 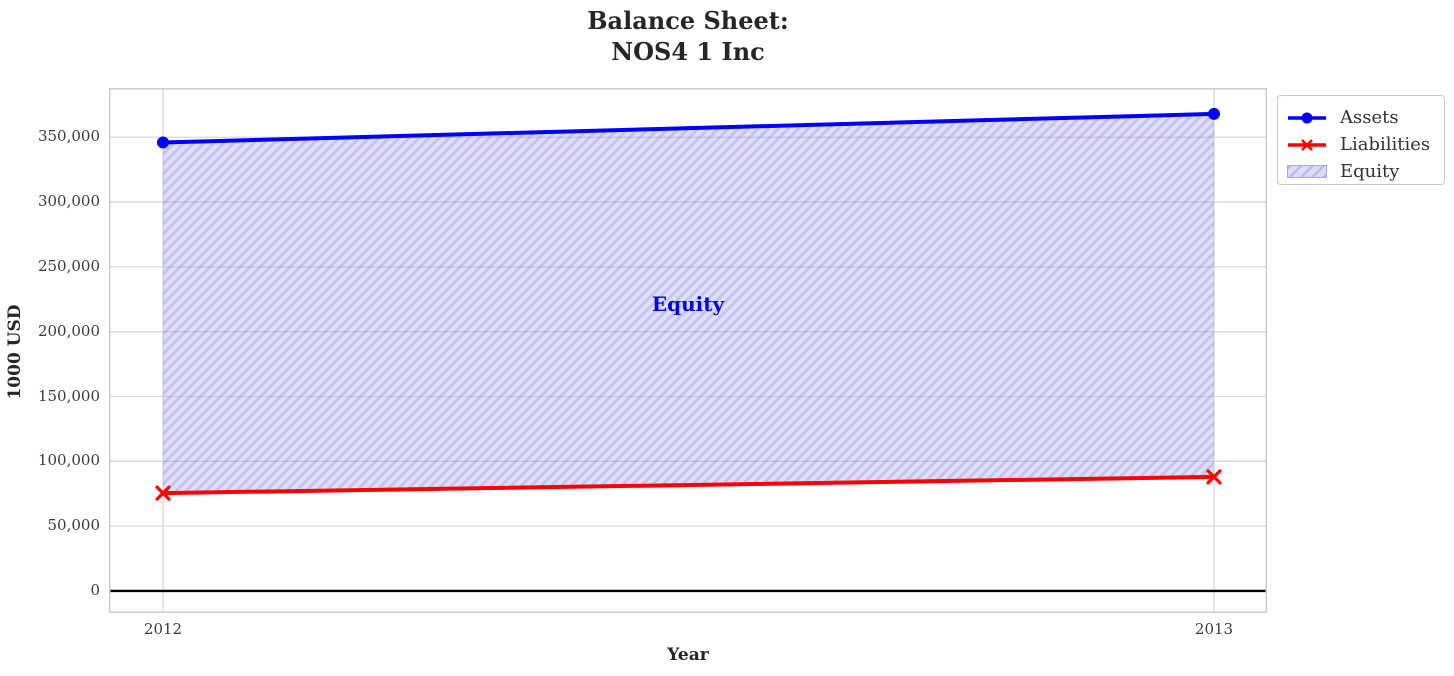 I want to click on legend-label-assets: Assets, so click(x=1369, y=117).